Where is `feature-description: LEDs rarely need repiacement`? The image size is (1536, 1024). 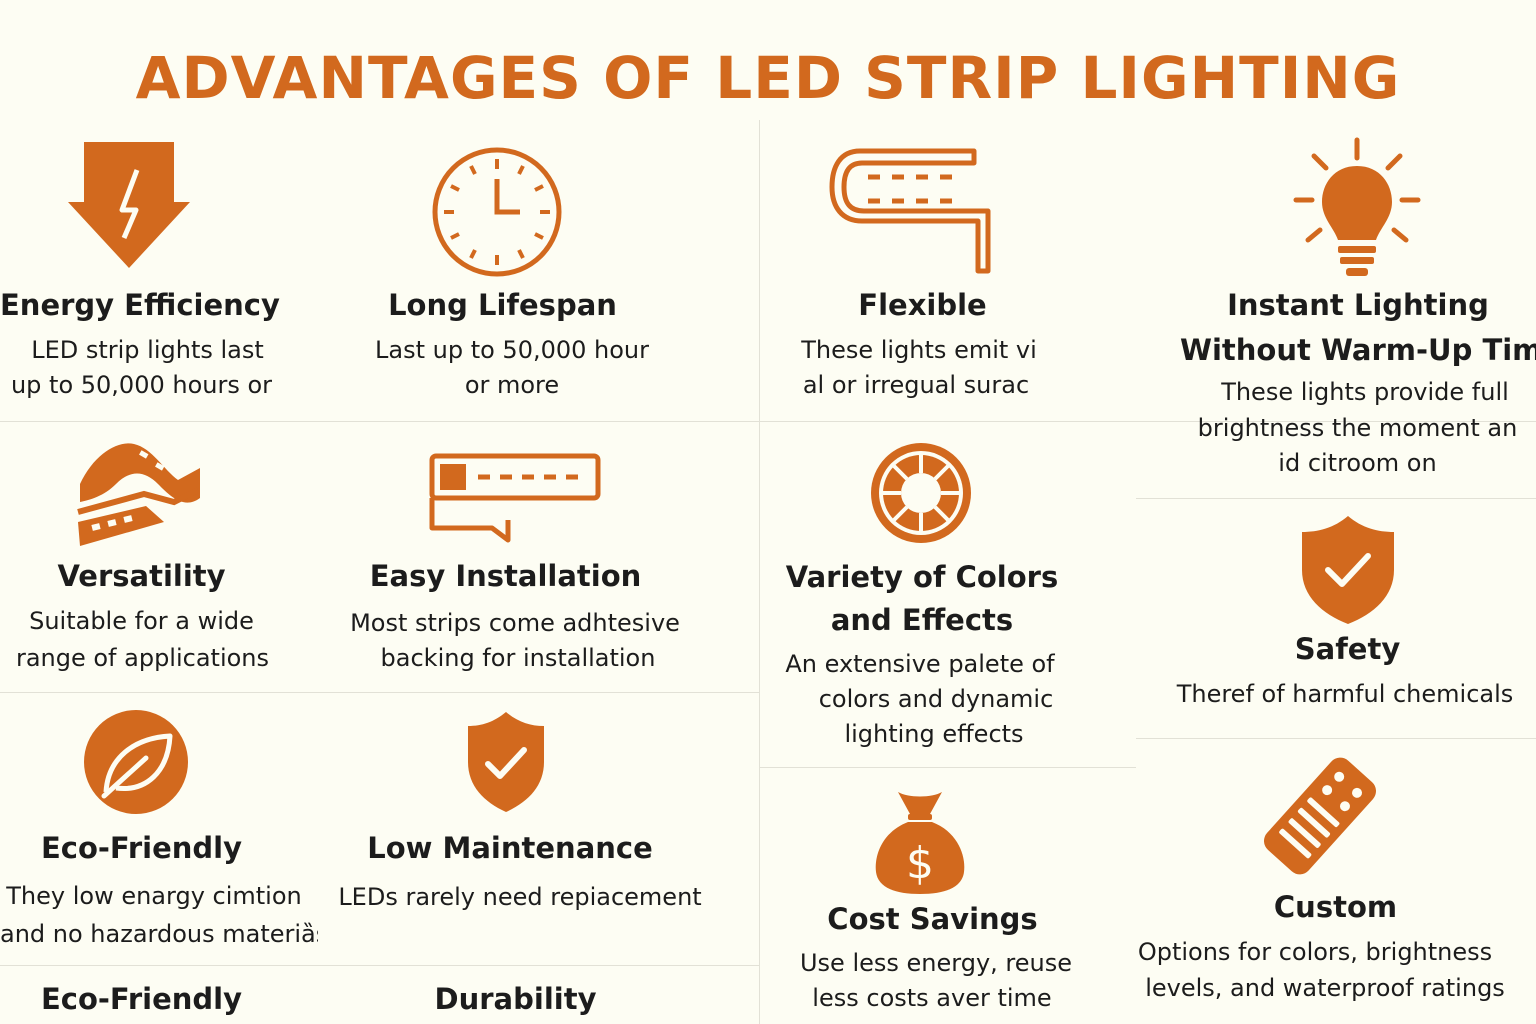 feature-description: LEDs rarely need repiacement is located at coordinates (520, 897).